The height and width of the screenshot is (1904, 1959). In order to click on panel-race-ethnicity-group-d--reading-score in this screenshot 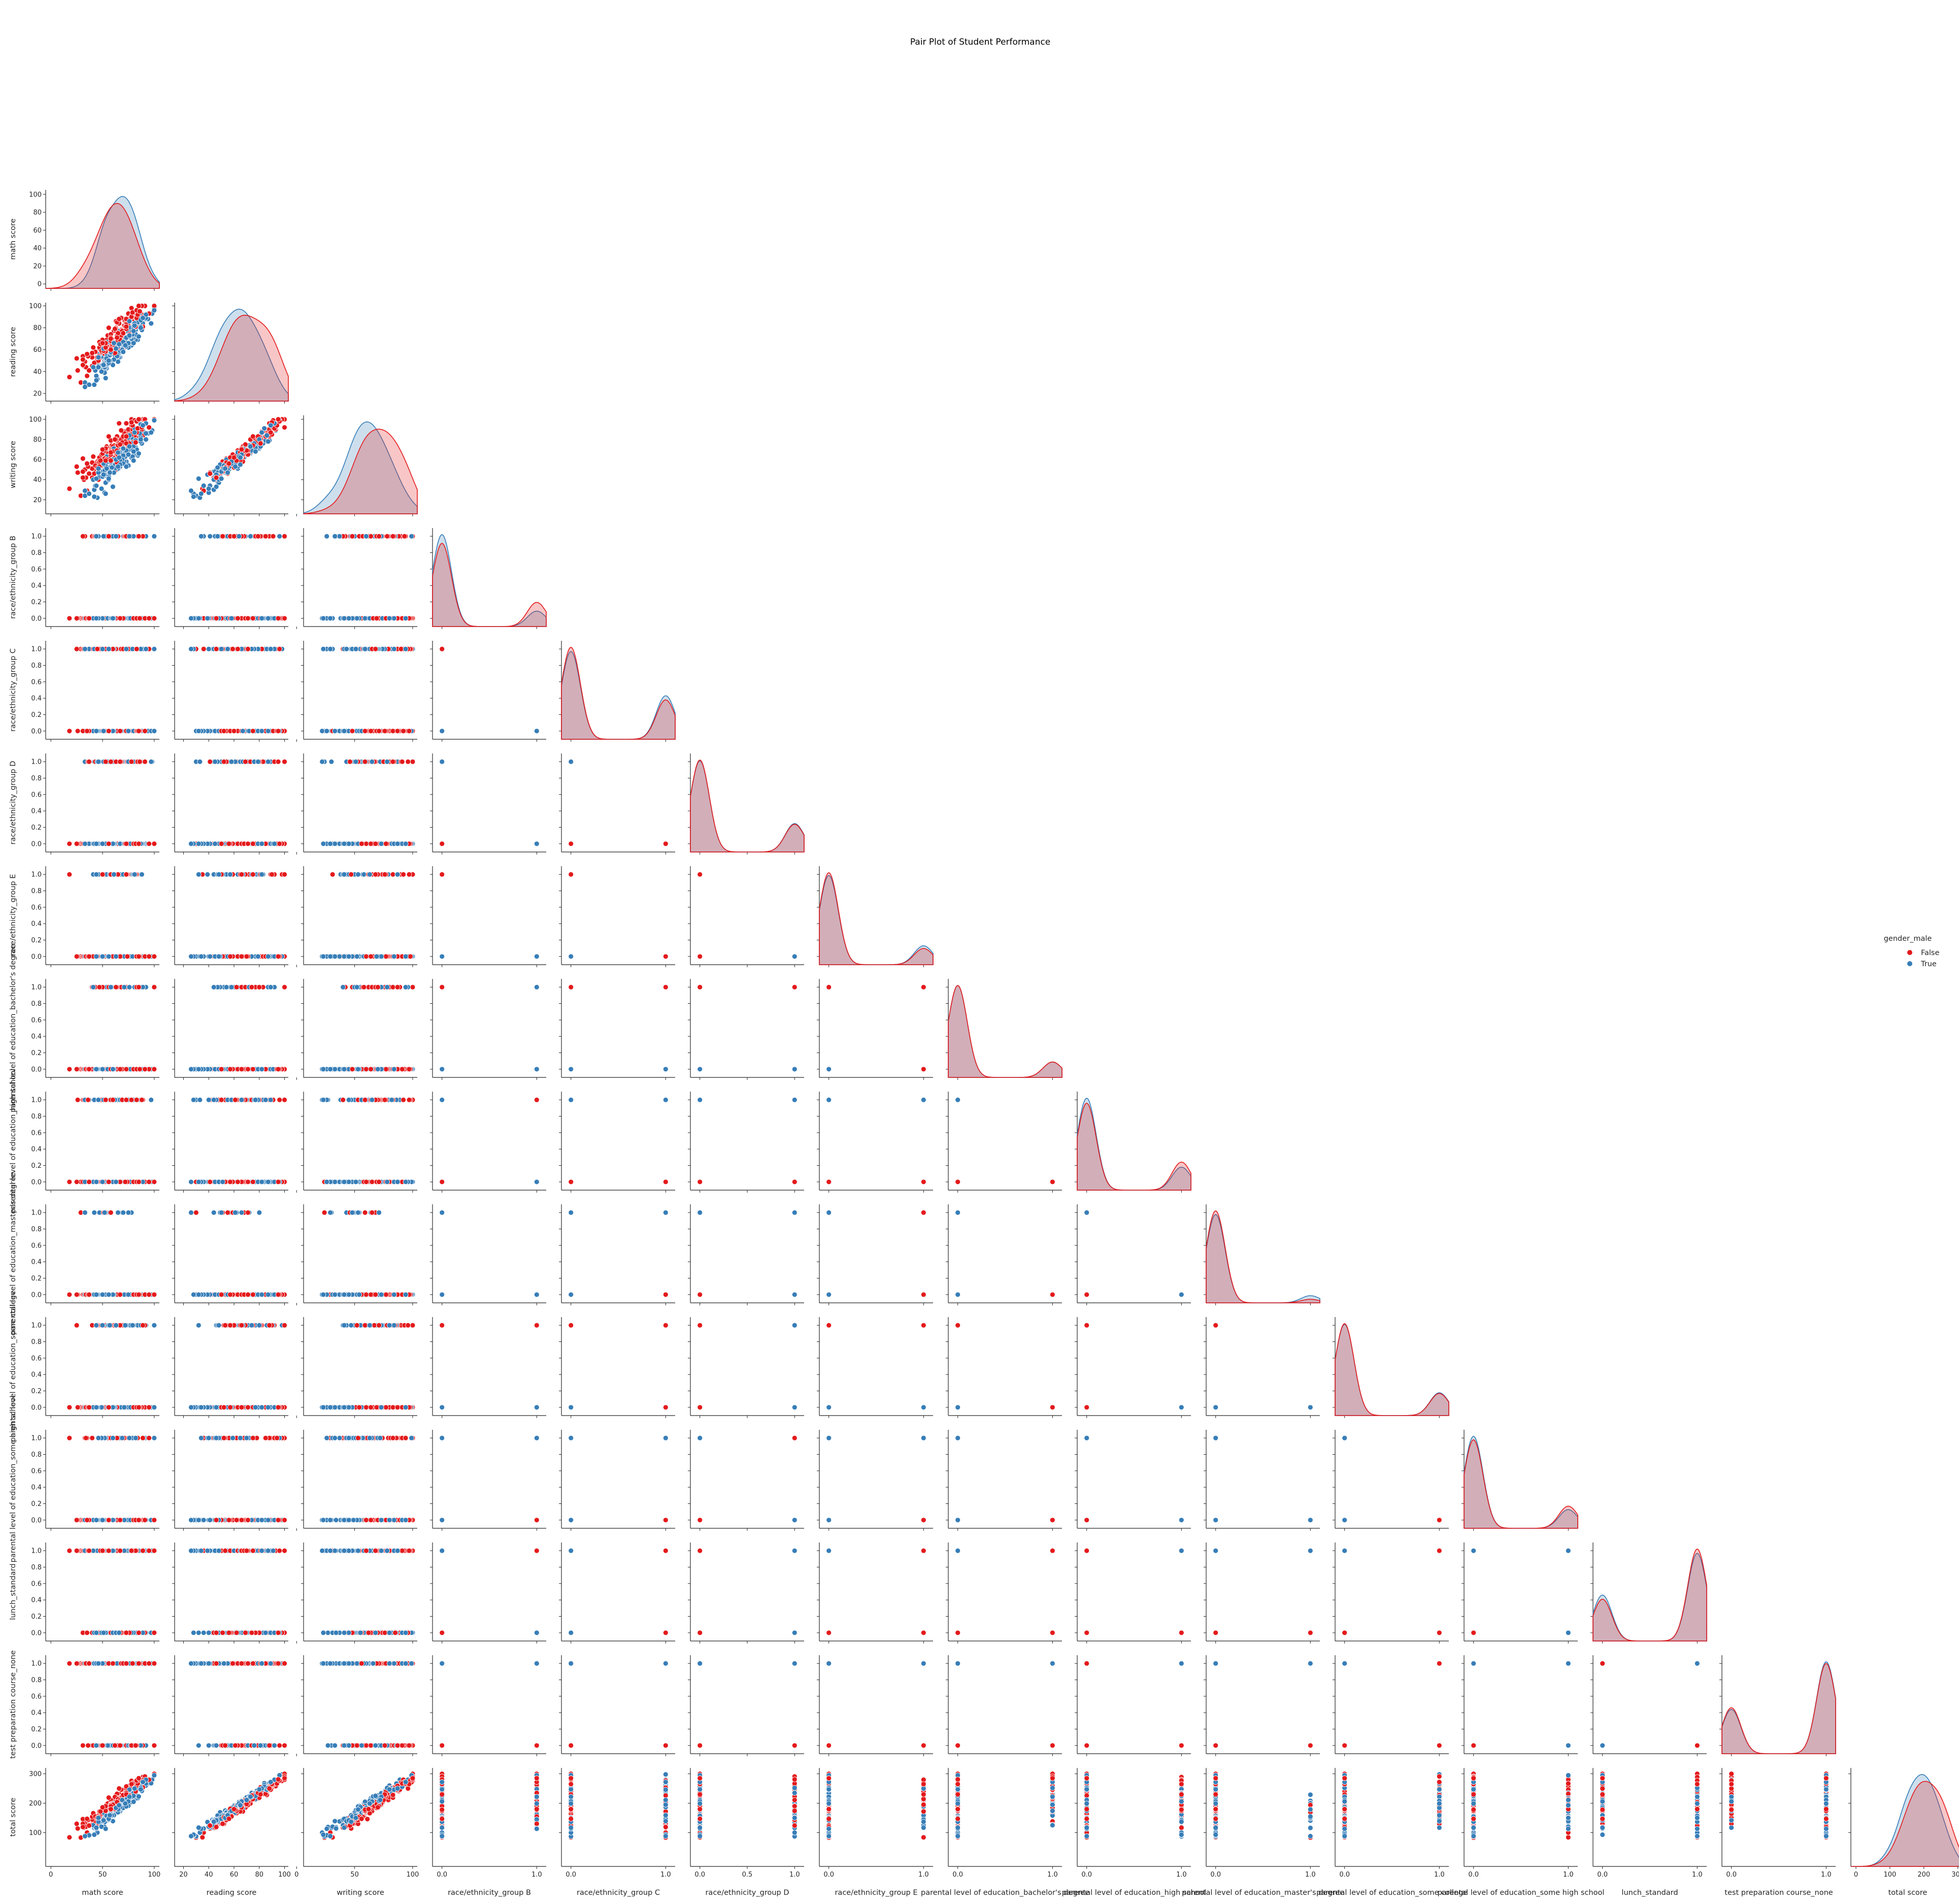, I will do `click(230, 804)`.